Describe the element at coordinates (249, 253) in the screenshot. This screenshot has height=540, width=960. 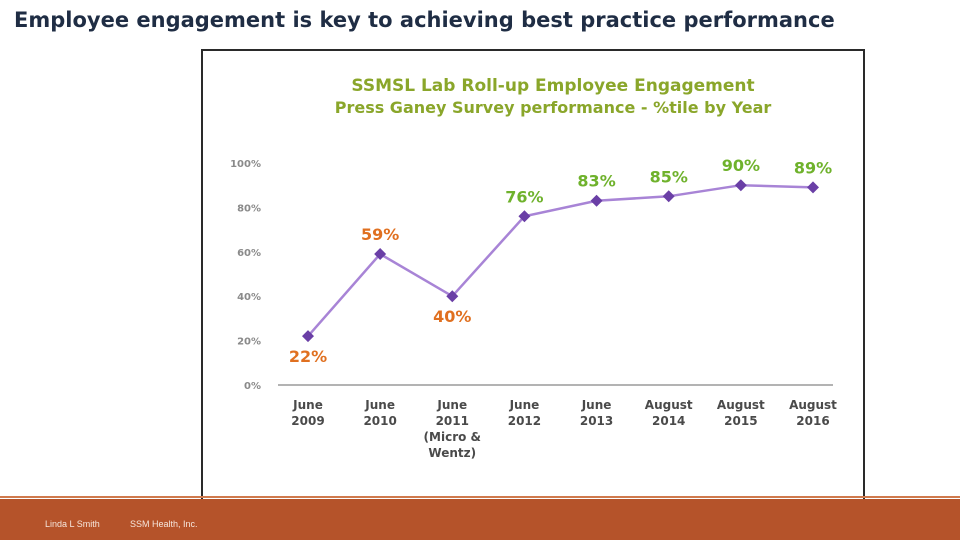
I see `y-tick-label: 60%` at that location.